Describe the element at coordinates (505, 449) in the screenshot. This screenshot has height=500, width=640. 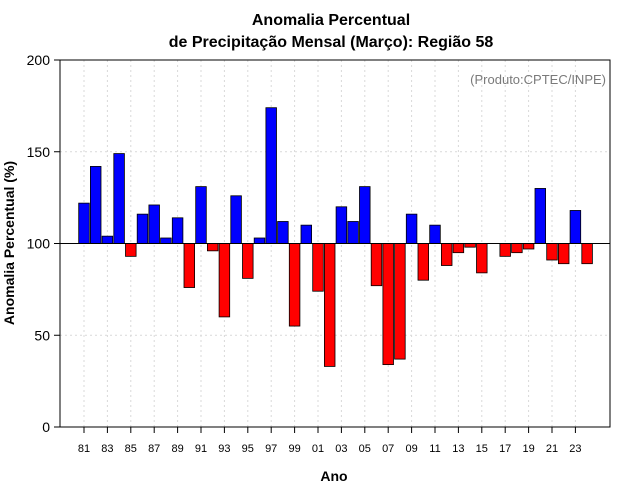
I see `x-tick-label: 17` at that location.